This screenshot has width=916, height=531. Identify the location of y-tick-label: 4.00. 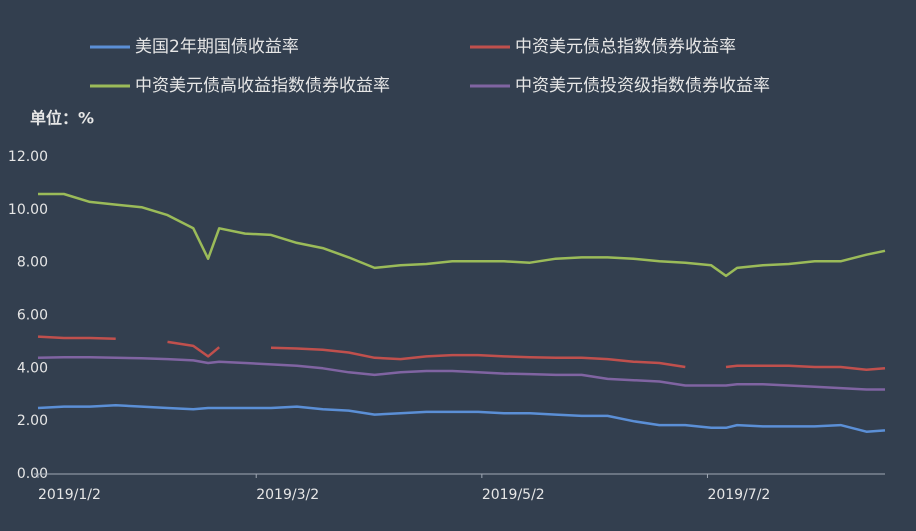
(32, 368).